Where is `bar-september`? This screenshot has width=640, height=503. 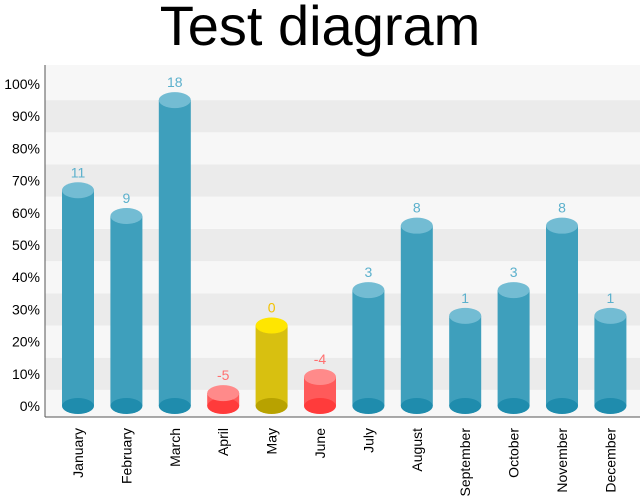 bar-september is located at coordinates (465, 360).